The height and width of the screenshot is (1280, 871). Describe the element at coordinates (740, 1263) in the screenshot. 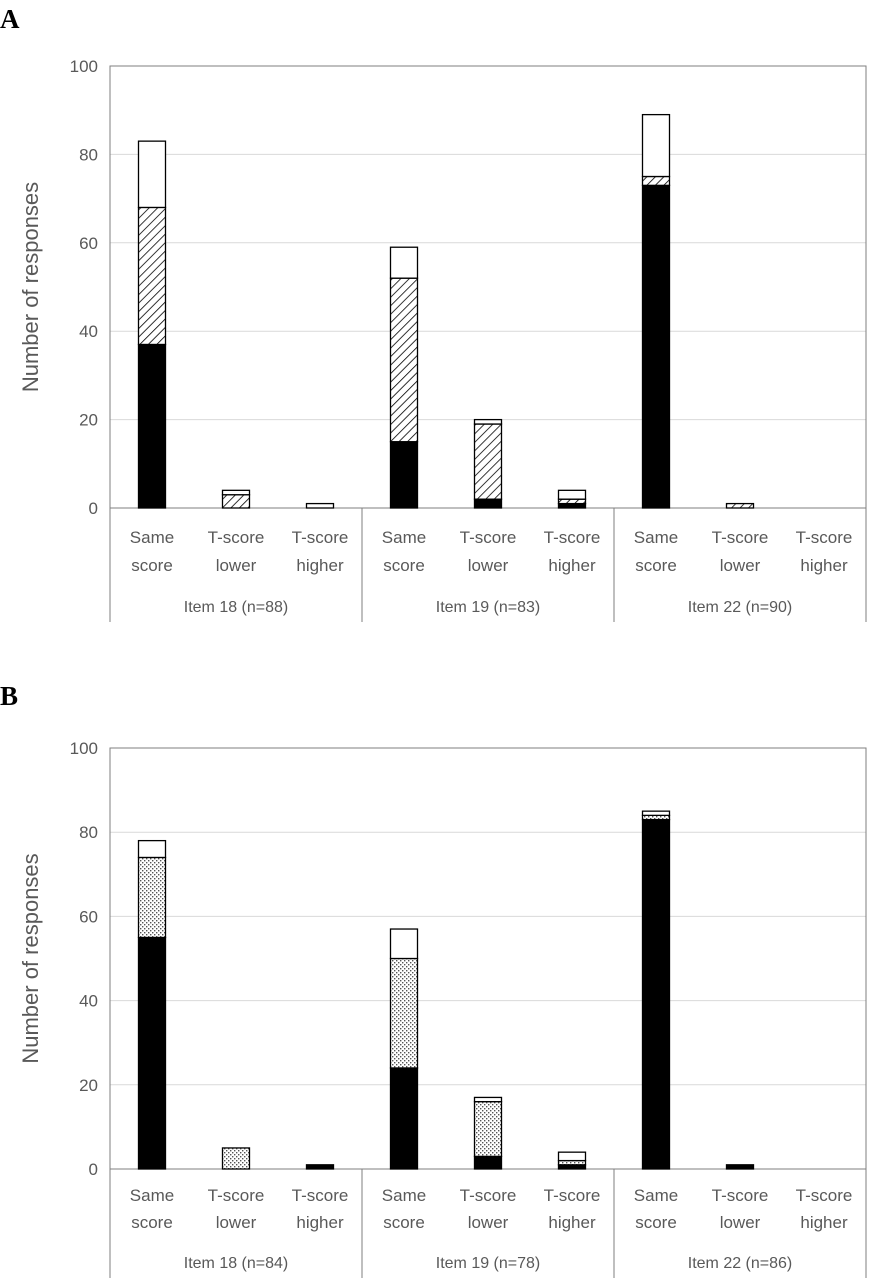

I see `group-label: Item 22 (n=86)` at that location.